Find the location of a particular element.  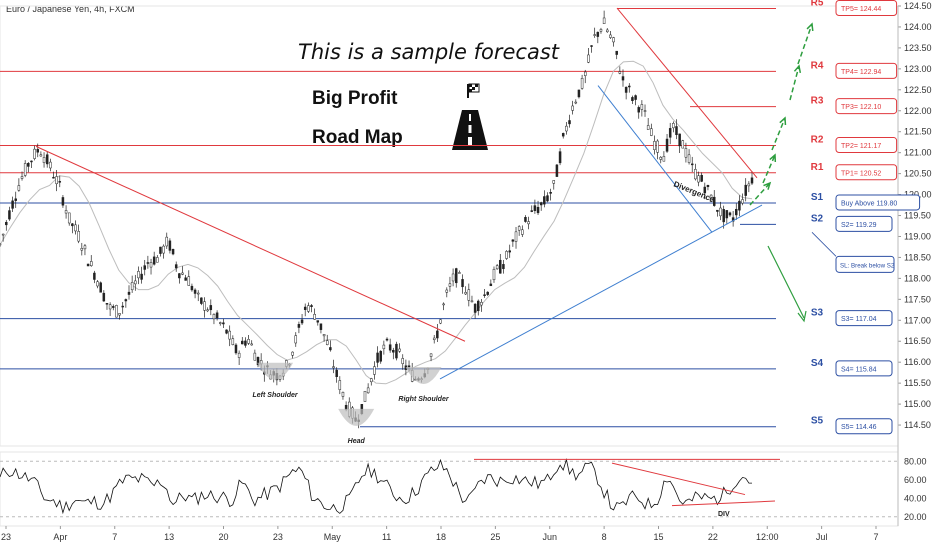

level-name-r2: R2 is located at coordinates (817, 140).